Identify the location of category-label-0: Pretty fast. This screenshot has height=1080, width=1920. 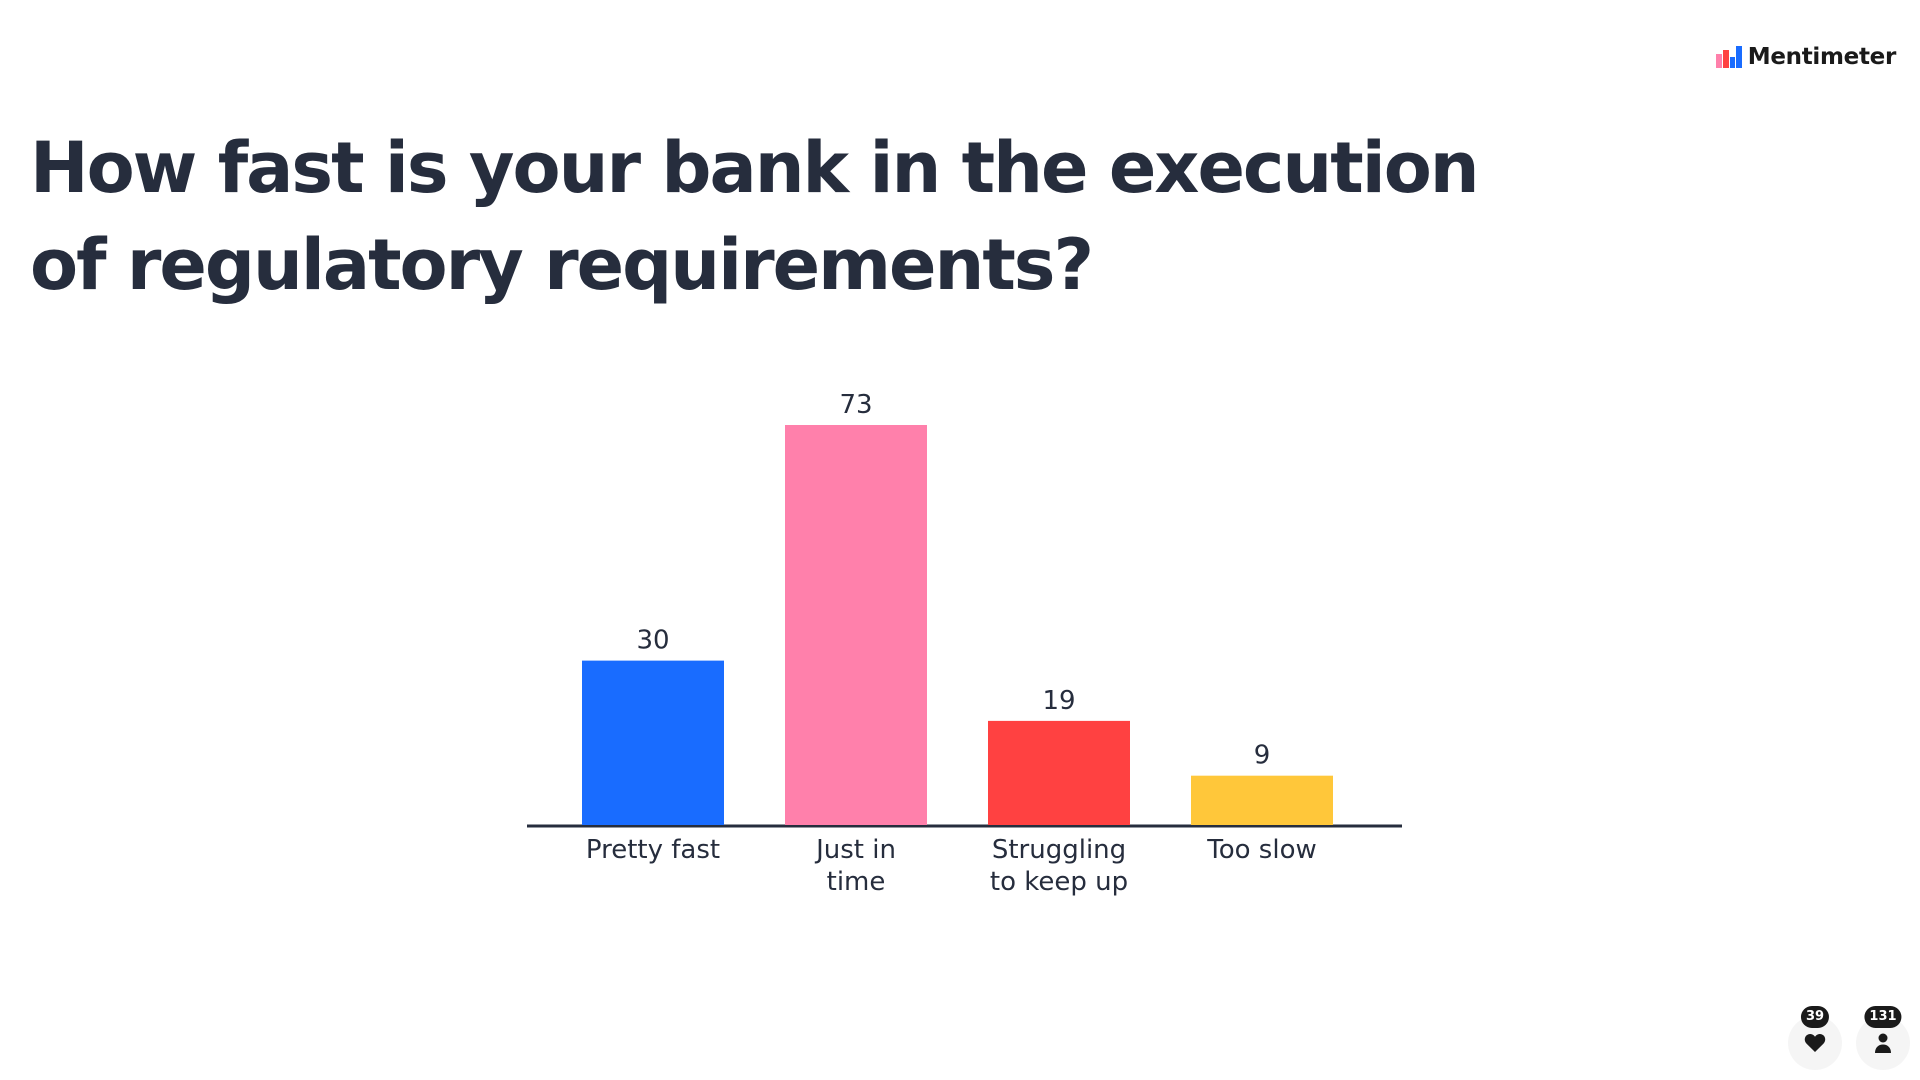
(653, 850).